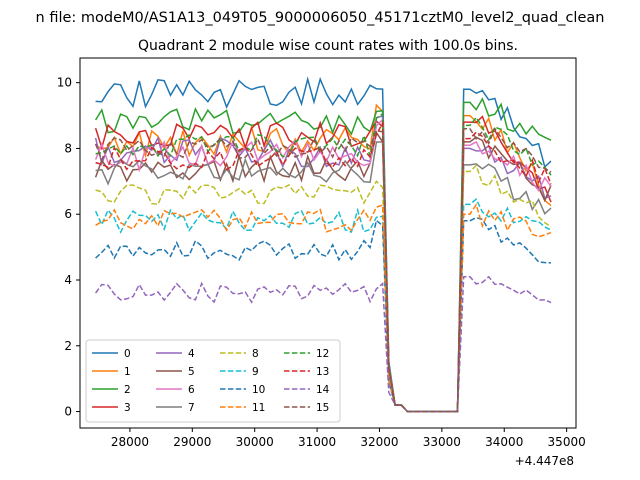 This screenshot has height=480, width=640. I want to click on legend-label-4: 4, so click(191, 354).